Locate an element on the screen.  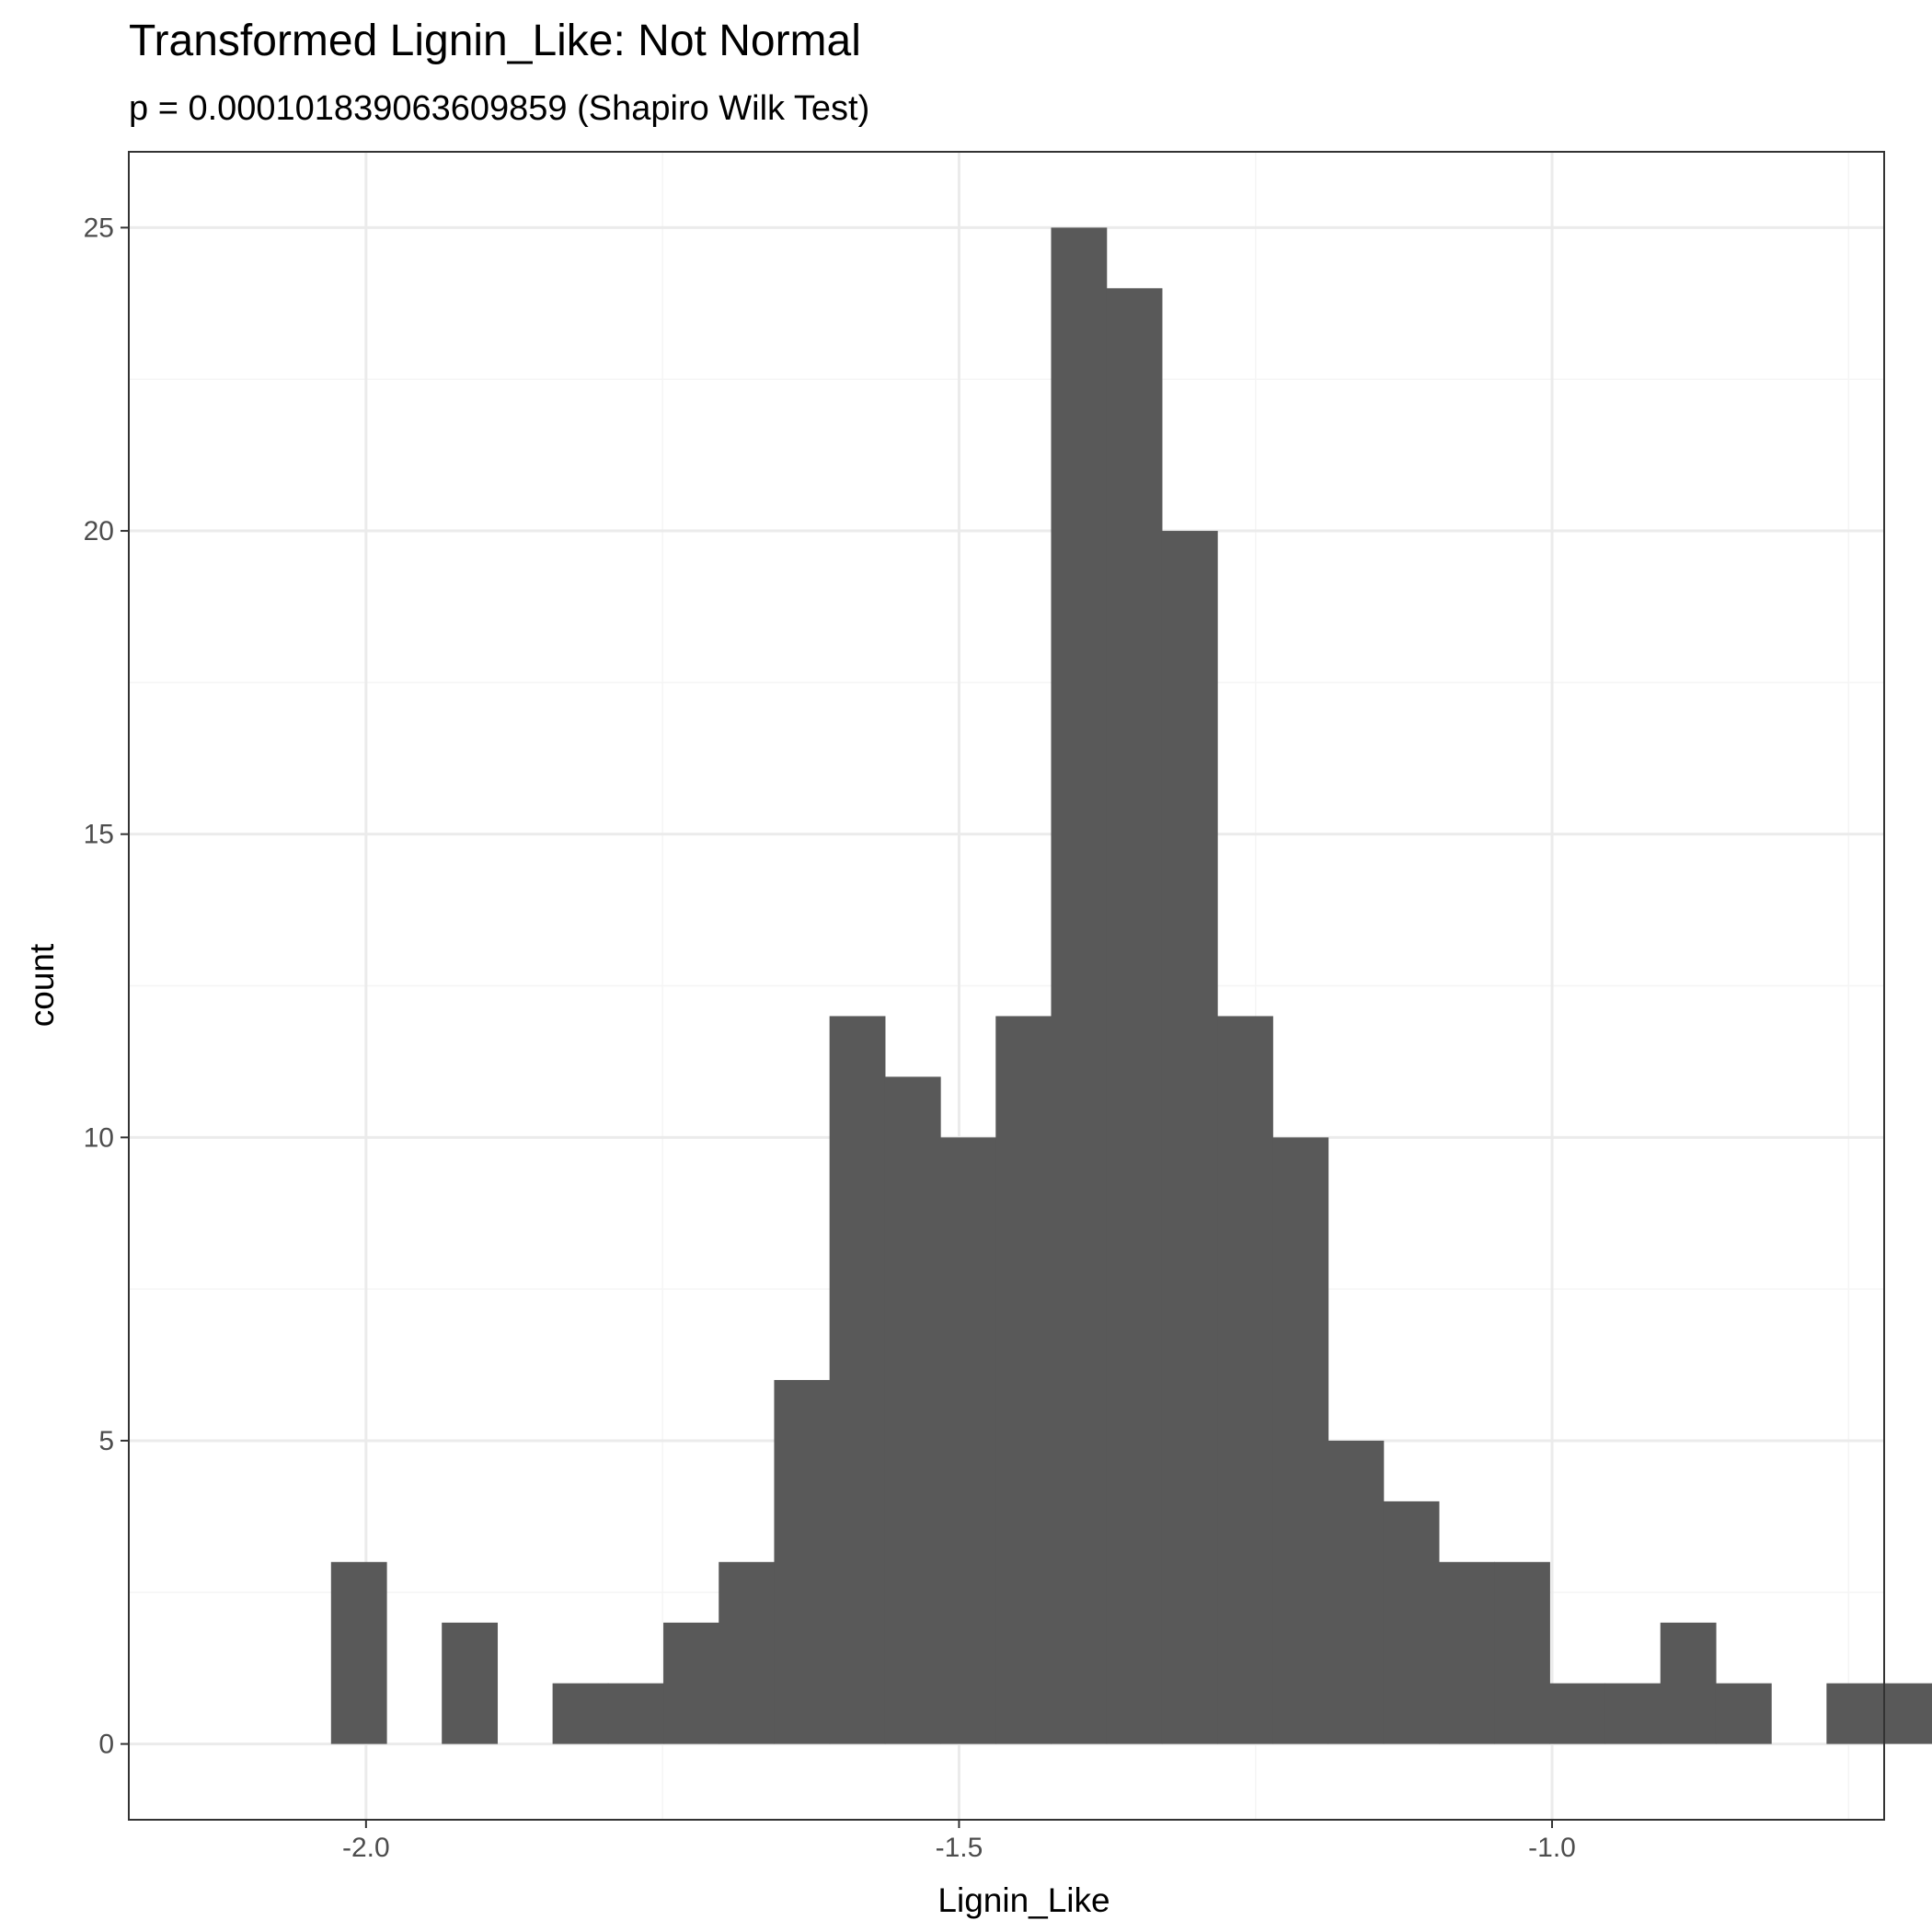
y-axis-title: count is located at coordinates (42, 985).